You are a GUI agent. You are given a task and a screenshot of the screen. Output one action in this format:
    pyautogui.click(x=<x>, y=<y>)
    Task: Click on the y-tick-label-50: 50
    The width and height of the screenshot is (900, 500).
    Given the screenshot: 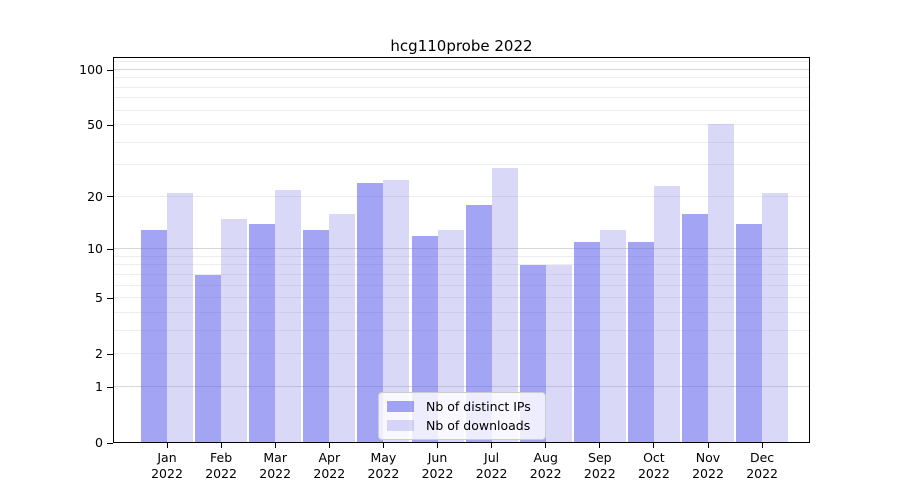 What is the action you would take?
    pyautogui.click(x=95, y=125)
    